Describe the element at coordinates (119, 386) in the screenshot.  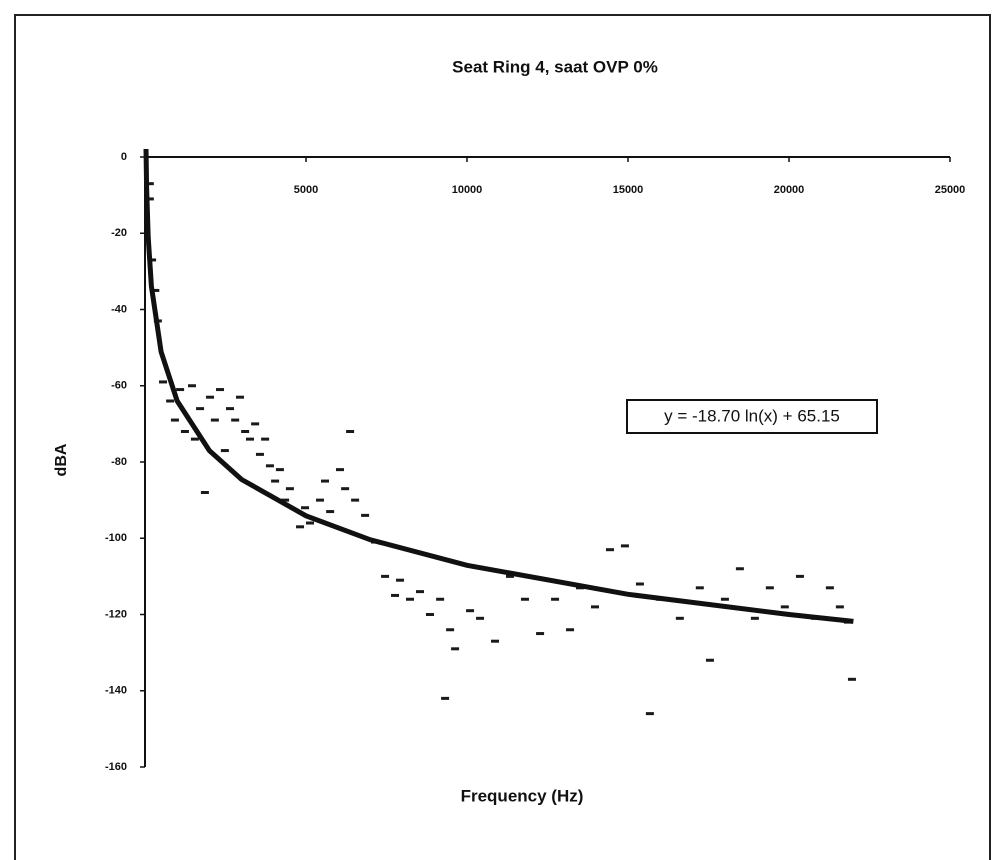
I see `y-tick-label: -60` at that location.